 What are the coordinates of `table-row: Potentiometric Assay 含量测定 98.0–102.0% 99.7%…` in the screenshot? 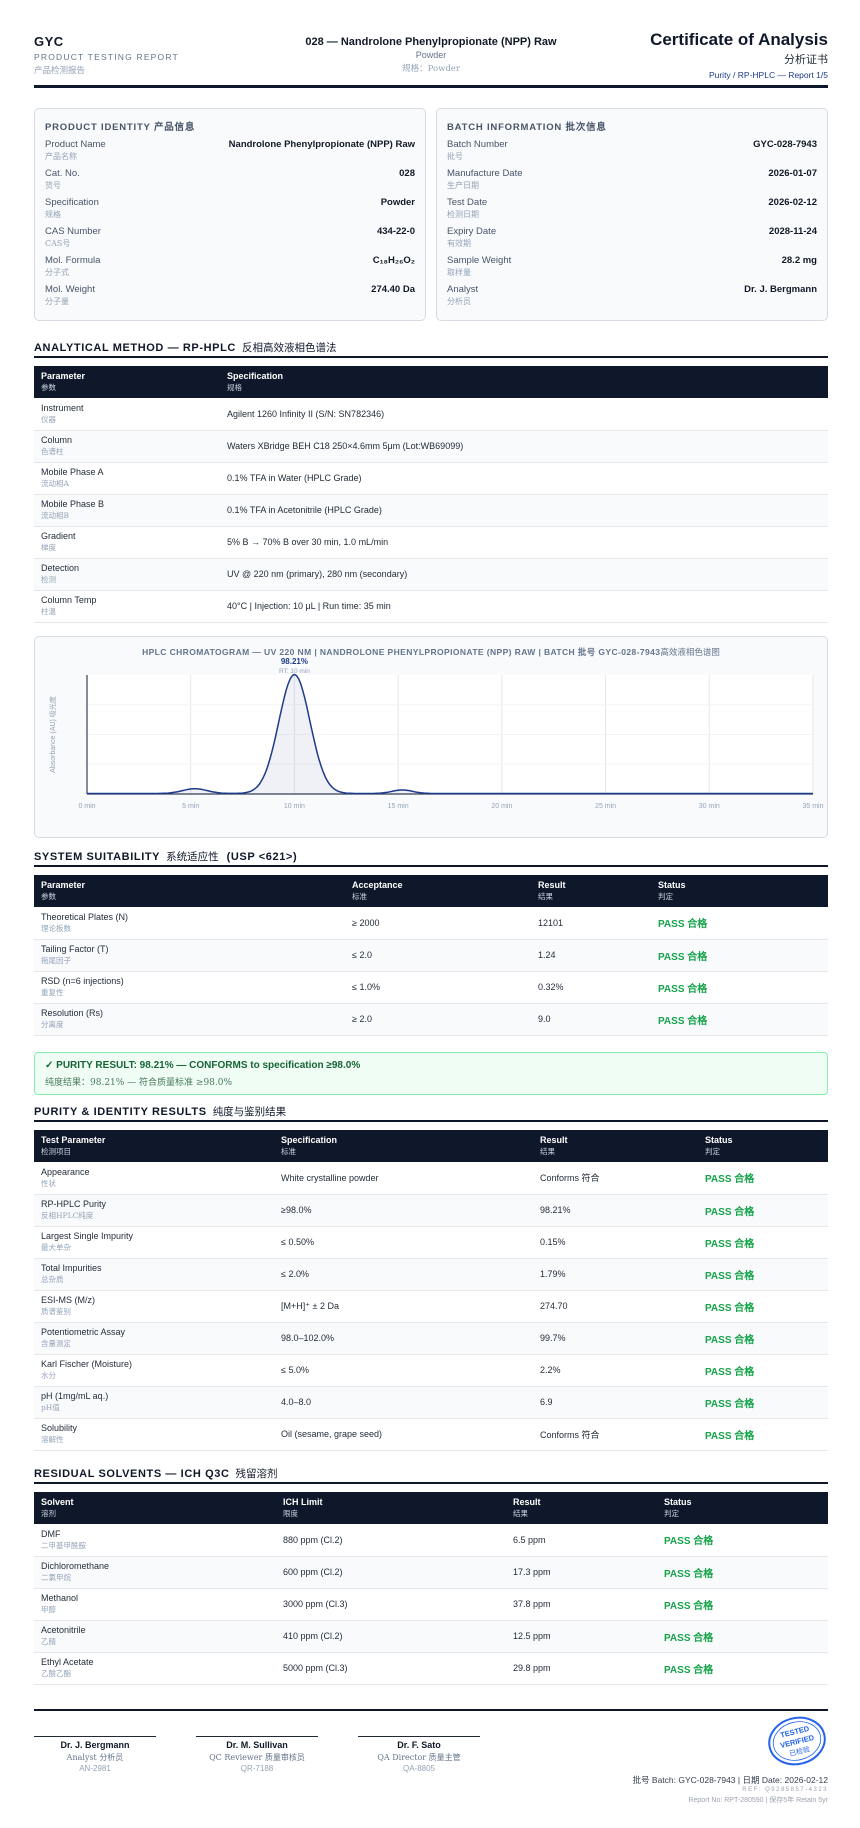 It's located at (431, 1338).